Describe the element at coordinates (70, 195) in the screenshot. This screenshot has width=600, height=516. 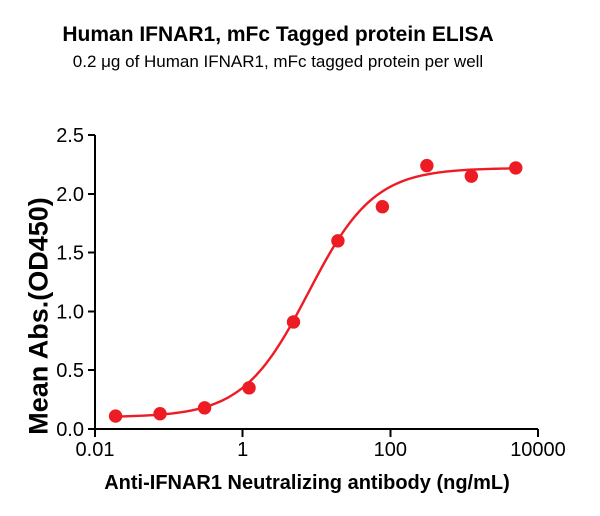
I see `y-tick-label: 2.0` at that location.